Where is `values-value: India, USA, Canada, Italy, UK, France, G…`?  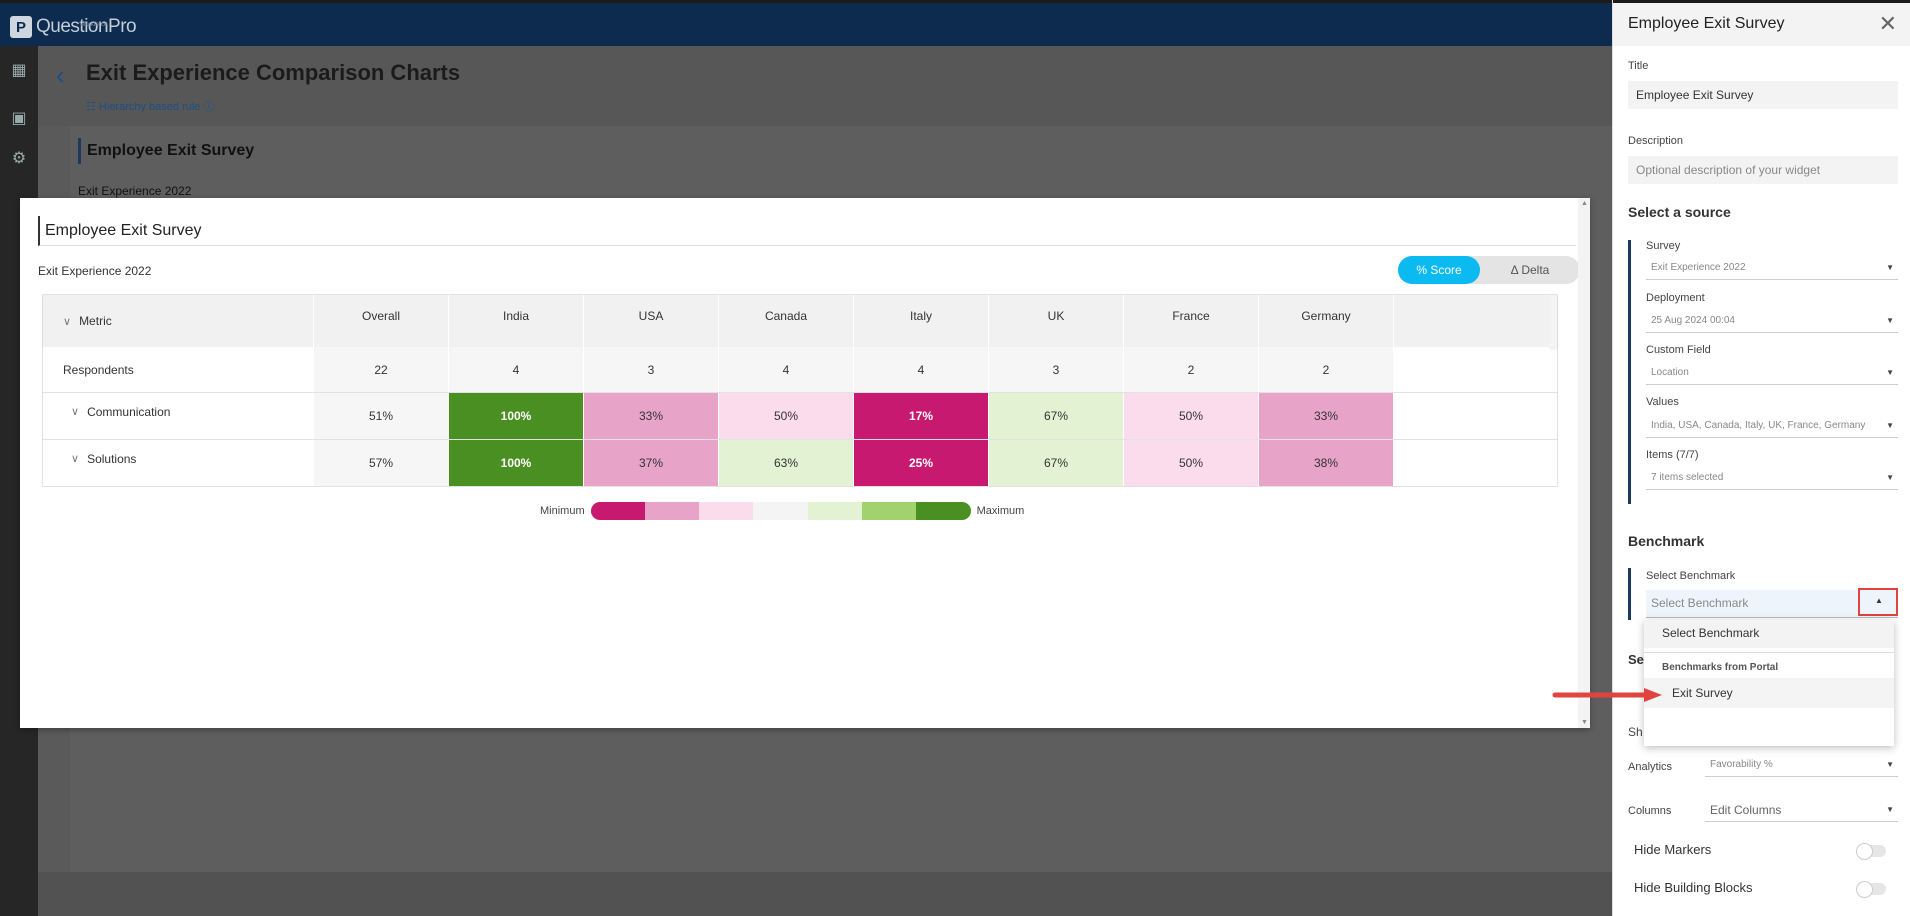 values-value: India, USA, Canada, Italy, UK, France, G… is located at coordinates (1758, 425).